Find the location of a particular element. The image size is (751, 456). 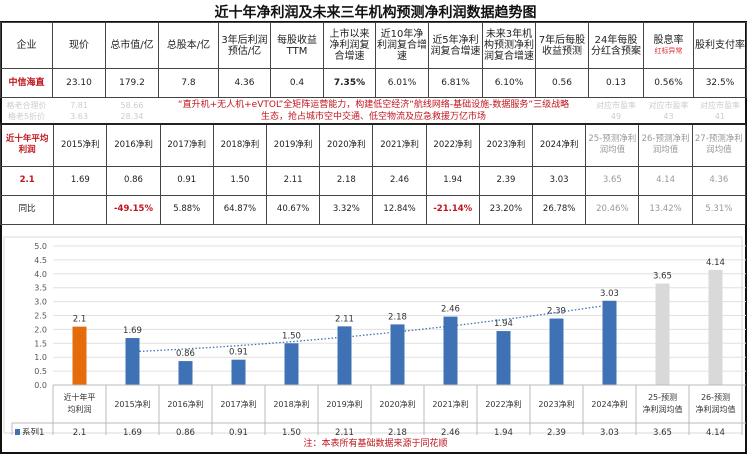

table-value: 1.69 is located at coordinates (132, 431).